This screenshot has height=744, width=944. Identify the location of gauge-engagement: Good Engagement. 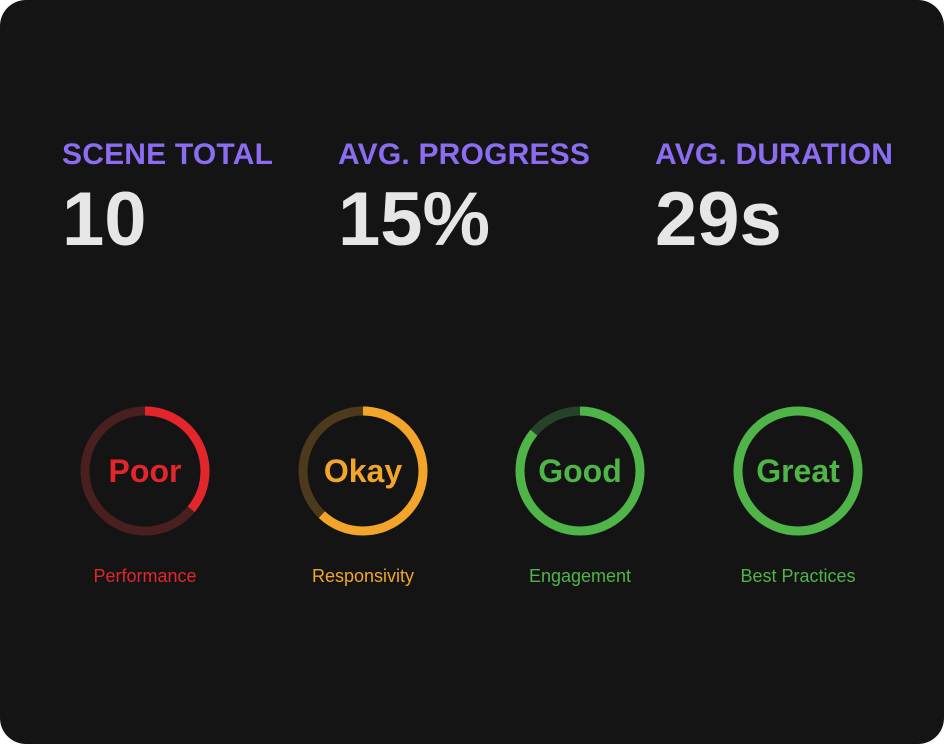
(577, 502).